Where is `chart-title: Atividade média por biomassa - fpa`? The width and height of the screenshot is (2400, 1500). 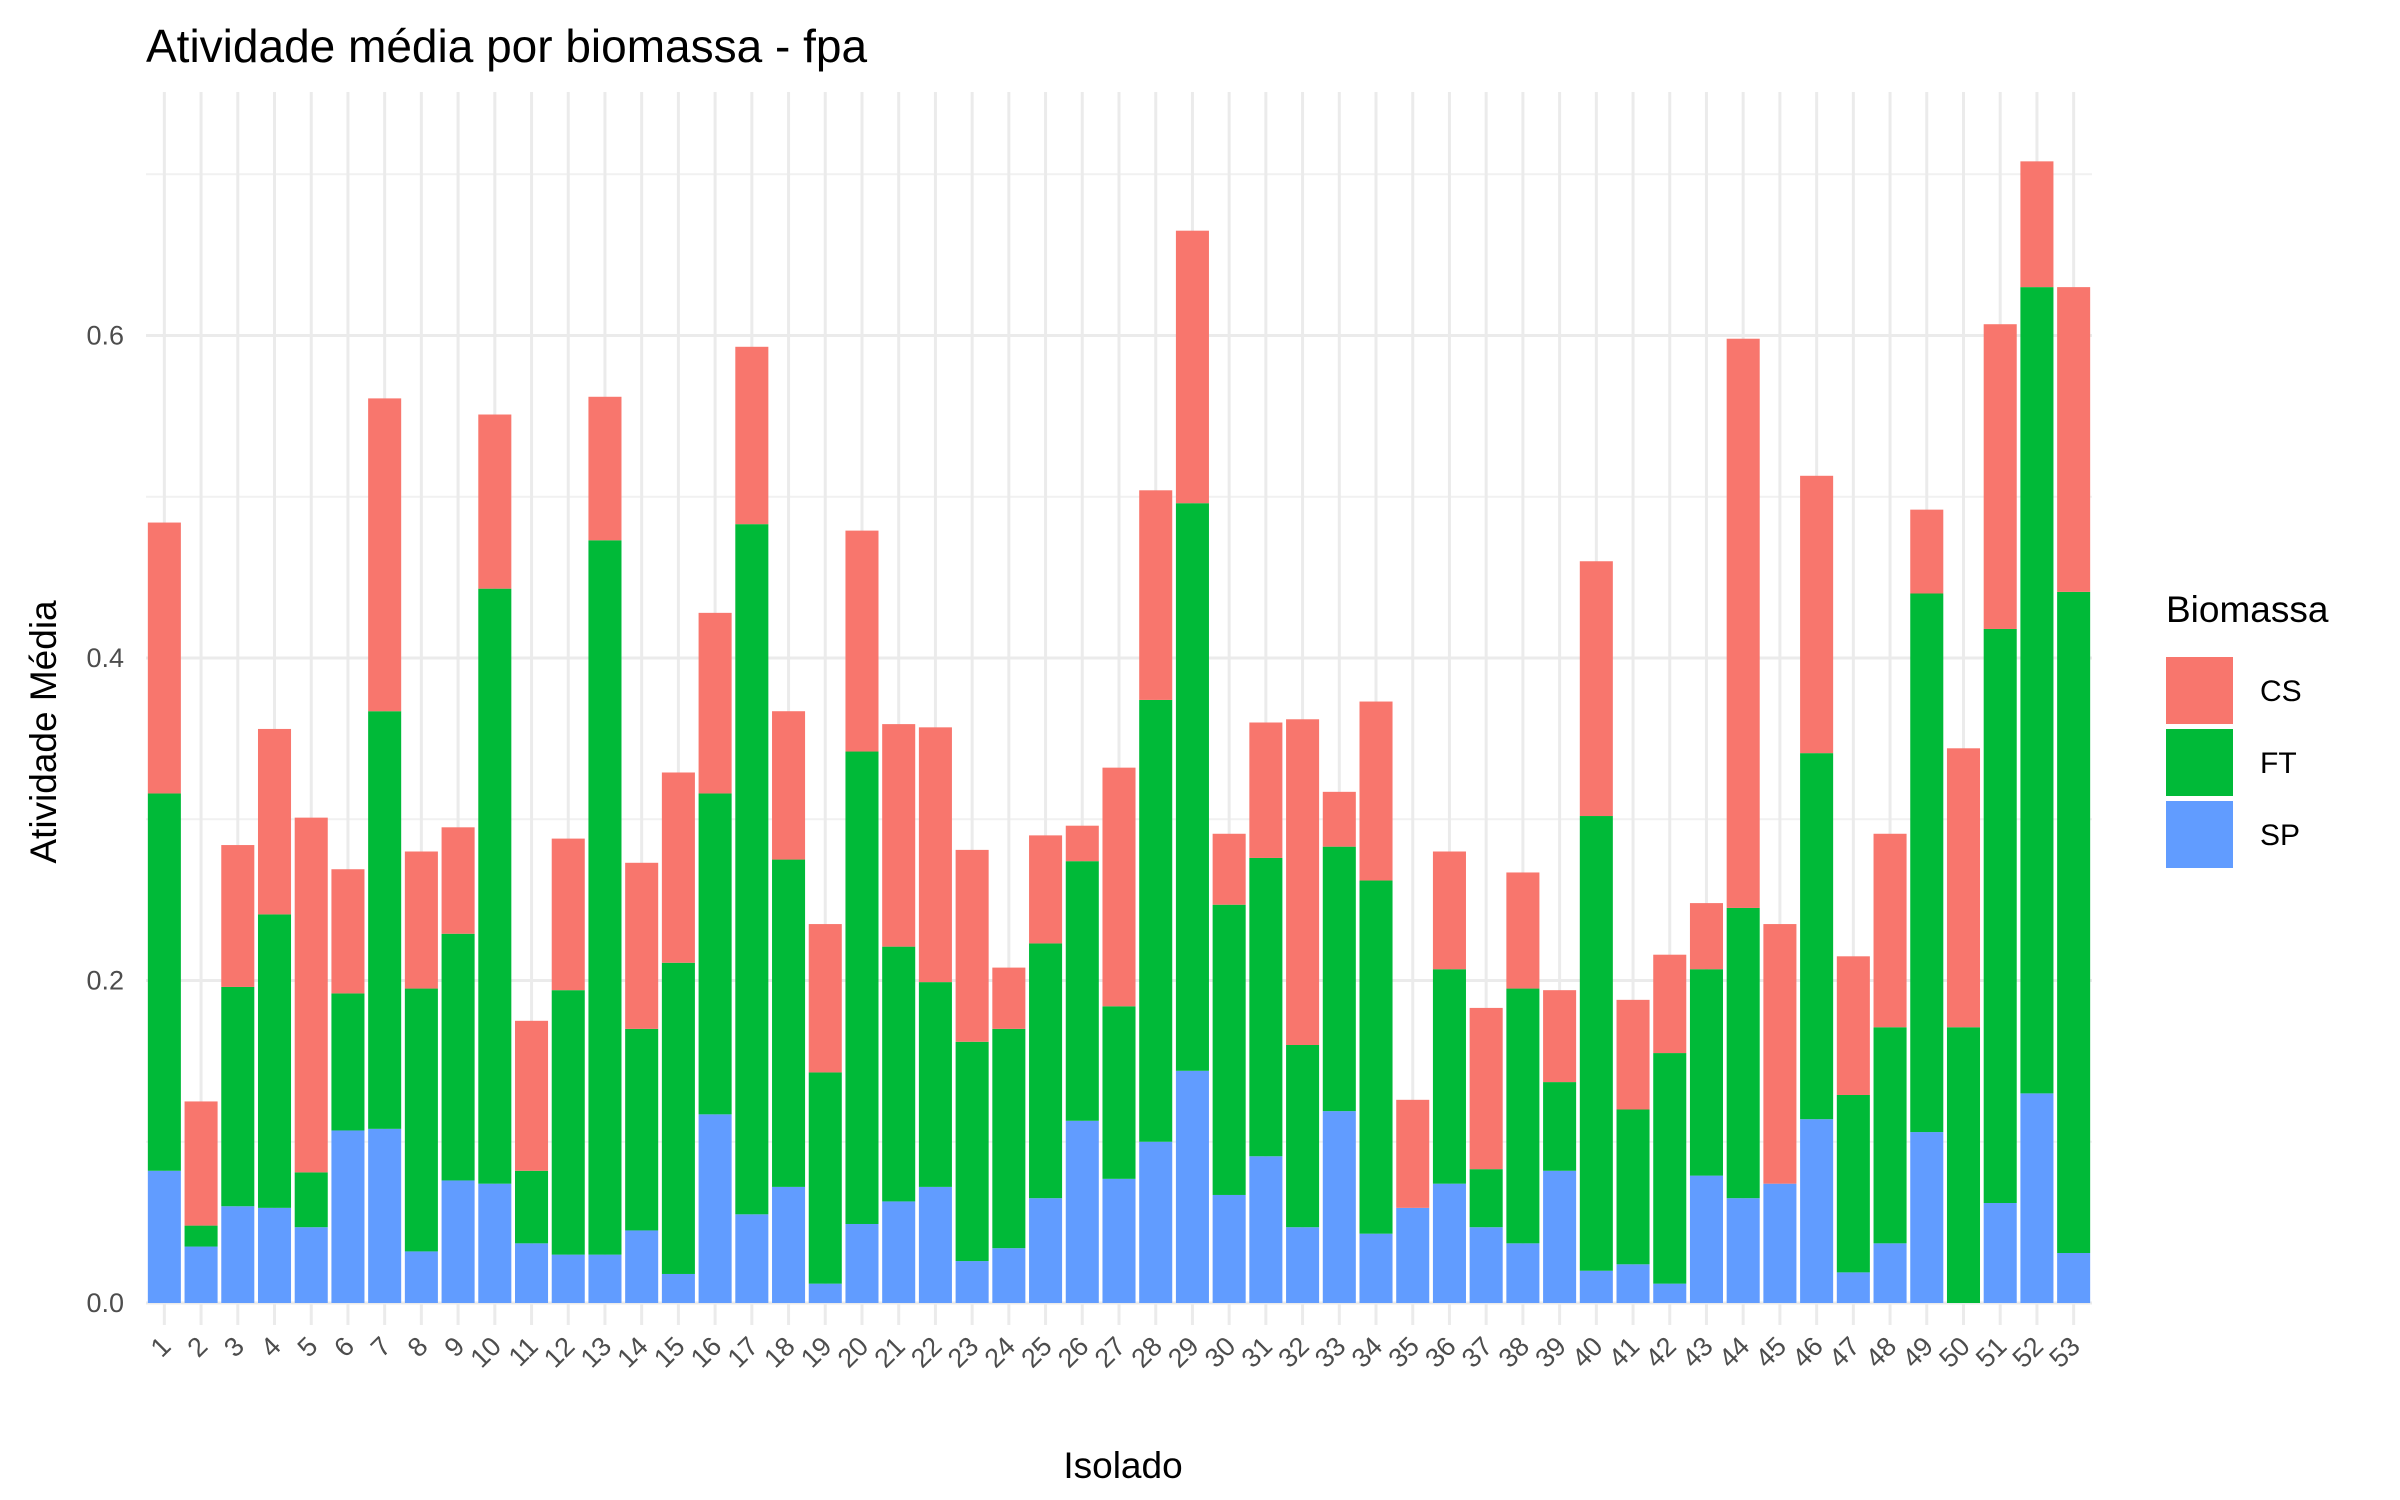
chart-title: Atividade média por biomassa - fpa is located at coordinates (506, 46).